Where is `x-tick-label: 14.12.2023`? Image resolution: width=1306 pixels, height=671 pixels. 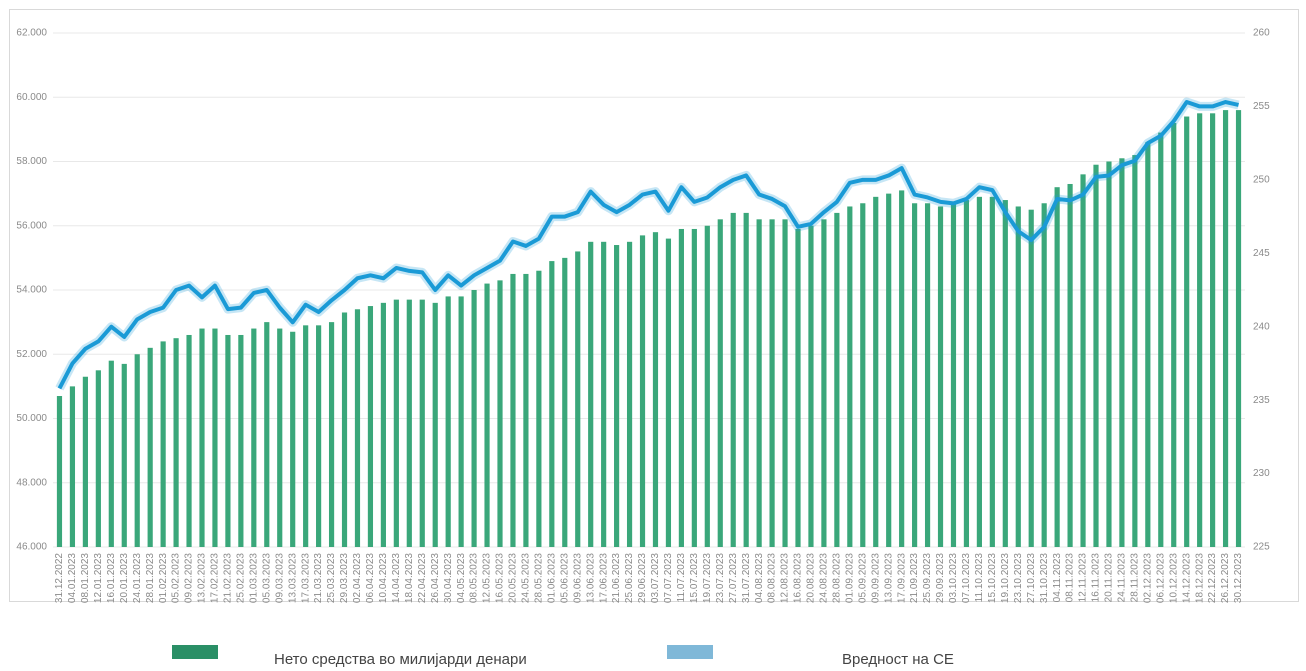 x-tick-label: 14.12.2023 is located at coordinates (1186, 578).